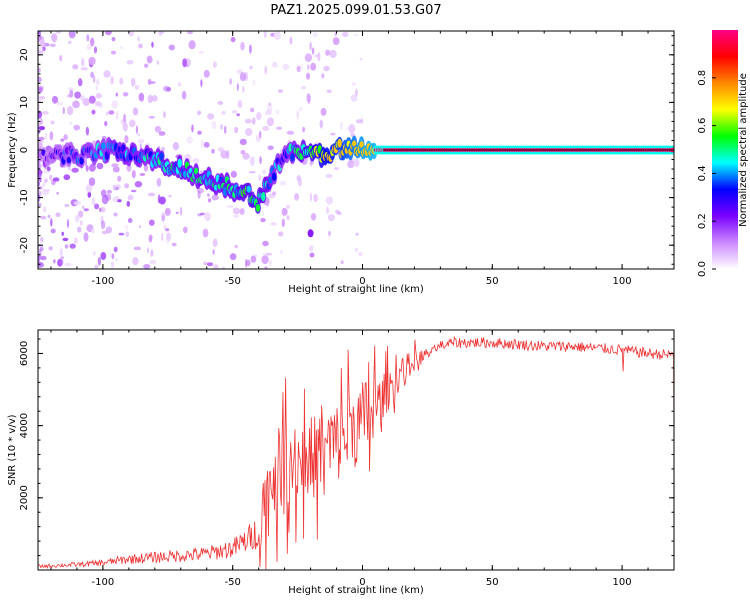  Describe the element at coordinates (702, 221) in the screenshot. I see `colorbar-tick-label: 0.2` at that location.